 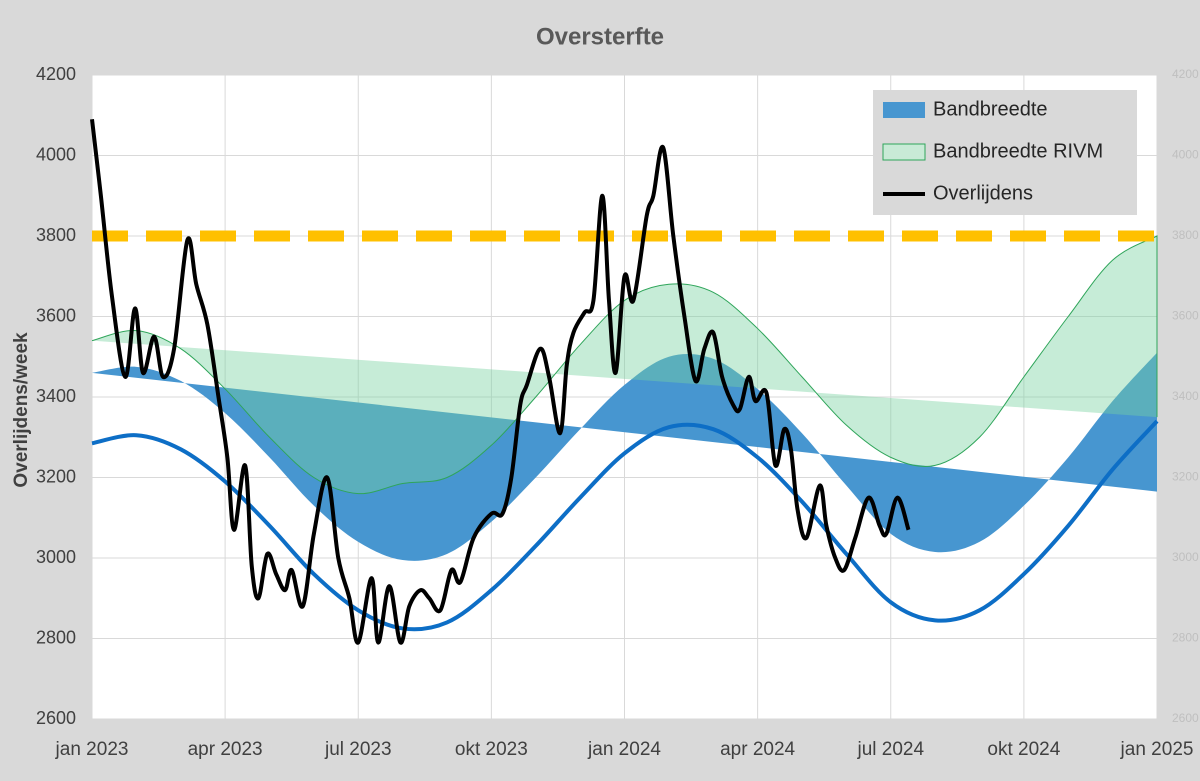 What do you see at coordinates (1185, 316) in the screenshot?
I see `y2-tick-label: 3600` at bounding box center [1185, 316].